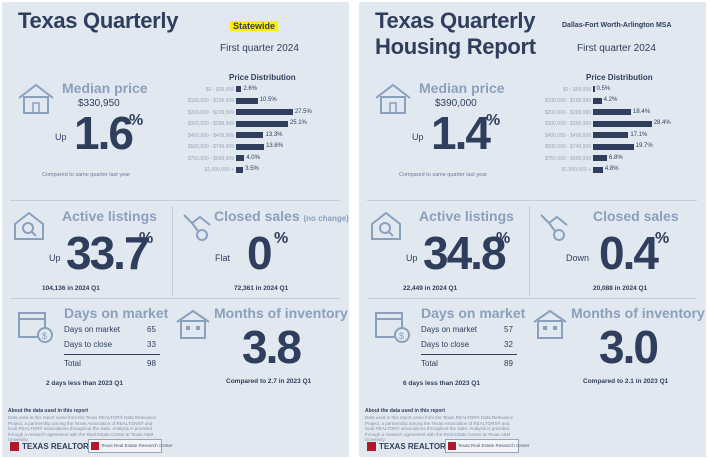 The image size is (709, 459). I want to click on dom-note: 2 days less than 2023 Q1, so click(84, 383).